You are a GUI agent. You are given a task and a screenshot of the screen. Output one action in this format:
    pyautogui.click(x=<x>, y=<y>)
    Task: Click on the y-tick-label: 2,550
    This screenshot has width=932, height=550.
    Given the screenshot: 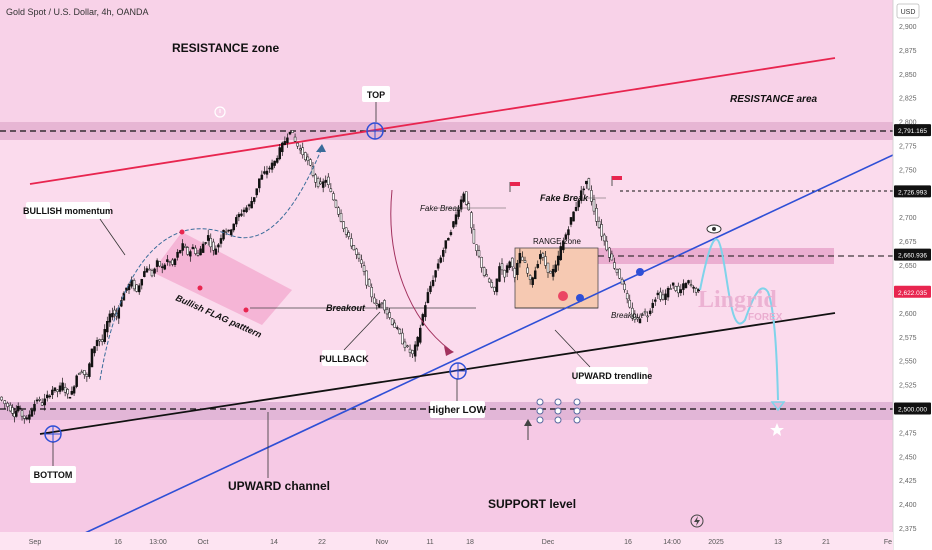 What is the action you would take?
    pyautogui.click(x=908, y=362)
    